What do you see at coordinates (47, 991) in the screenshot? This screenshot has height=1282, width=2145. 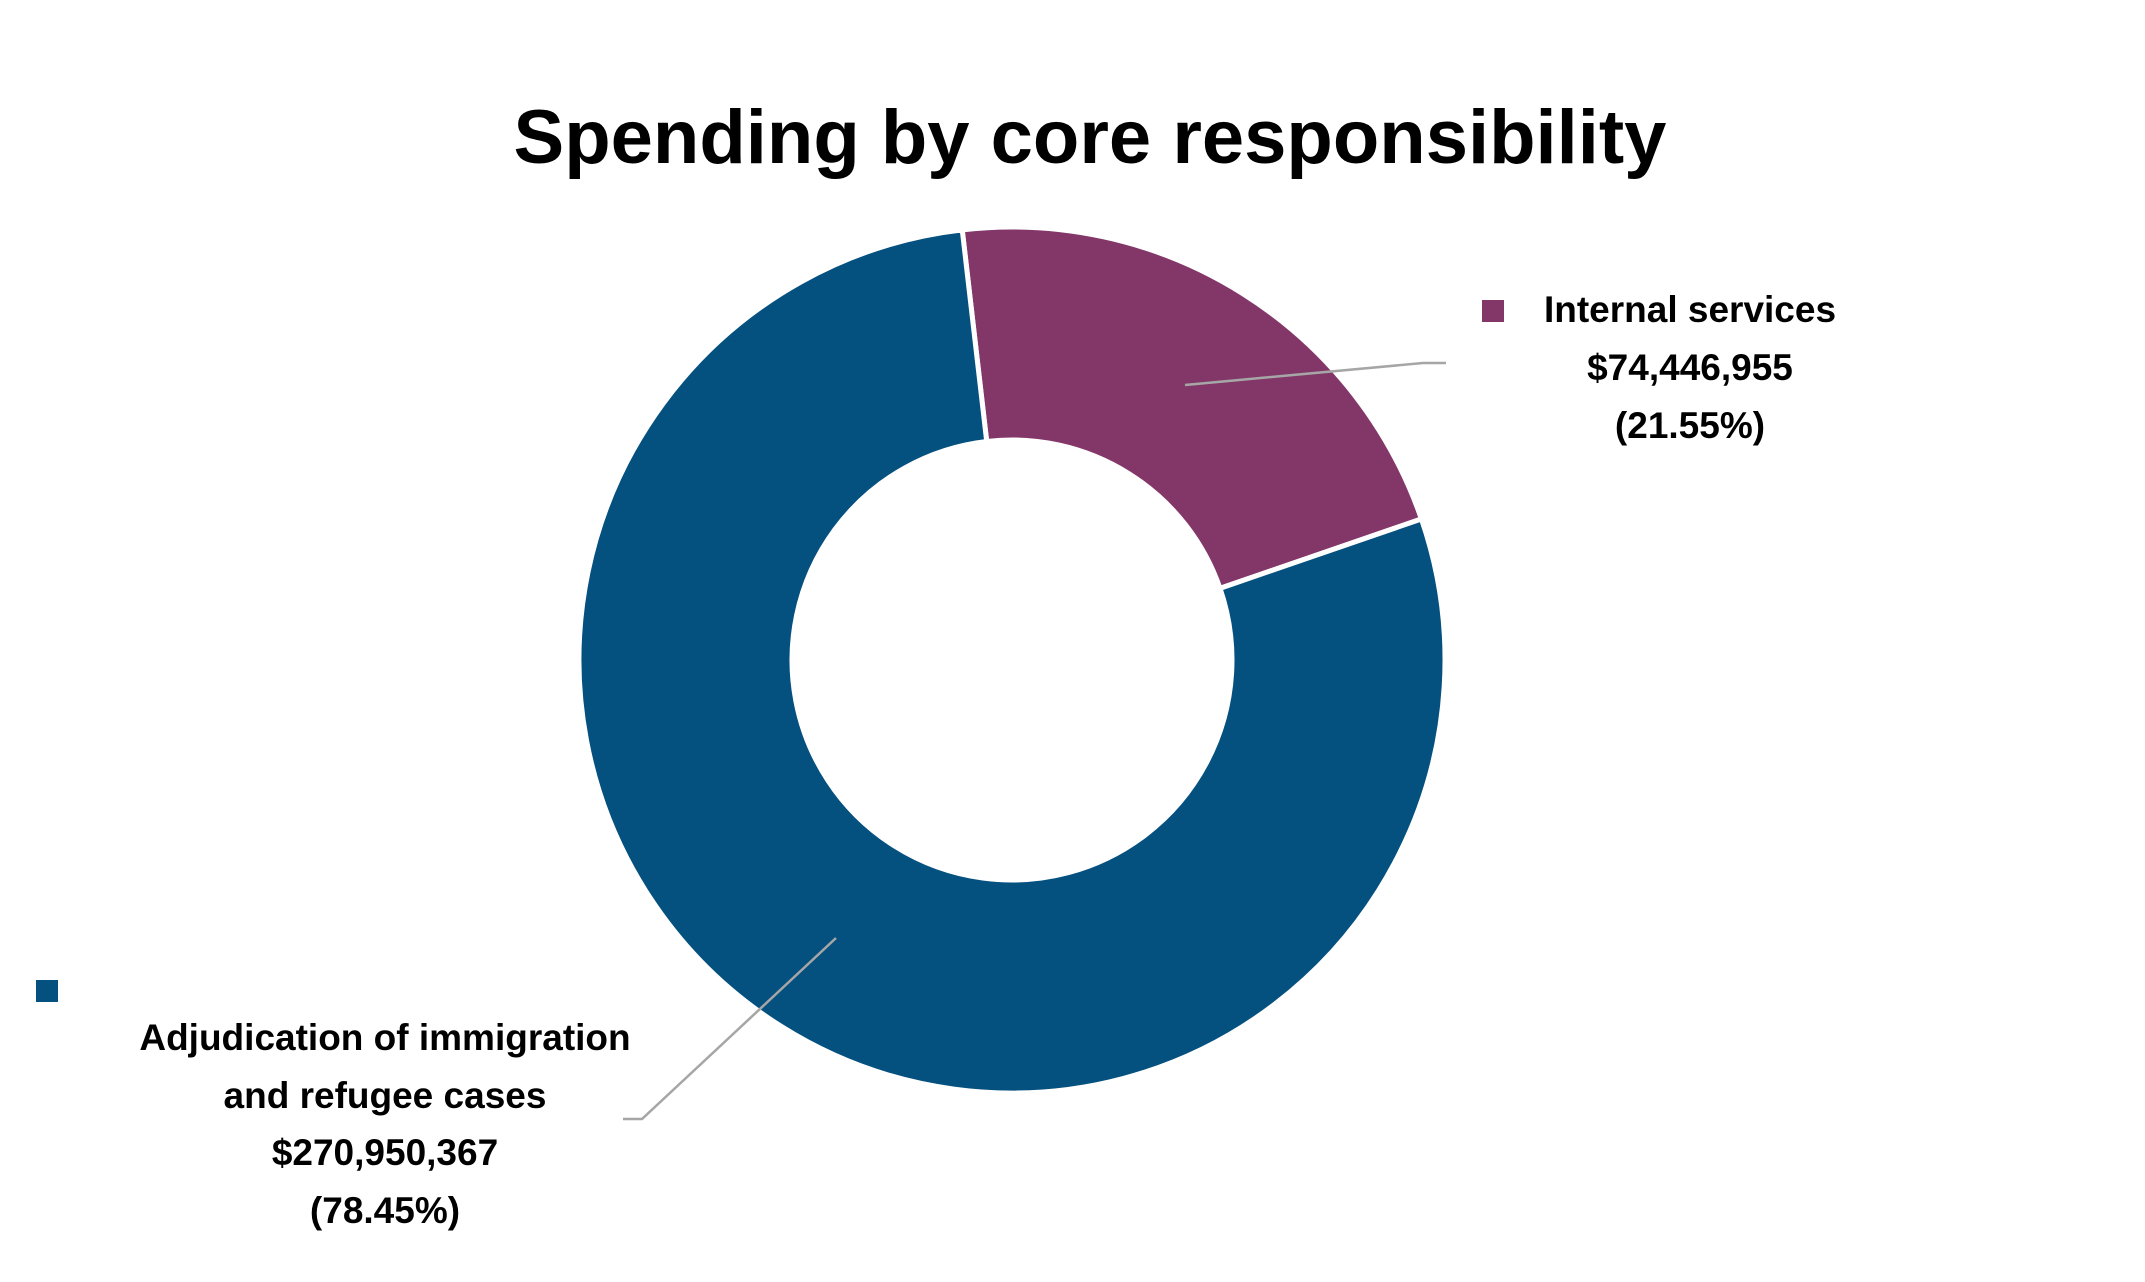 I see `legend-key-adjudication` at bounding box center [47, 991].